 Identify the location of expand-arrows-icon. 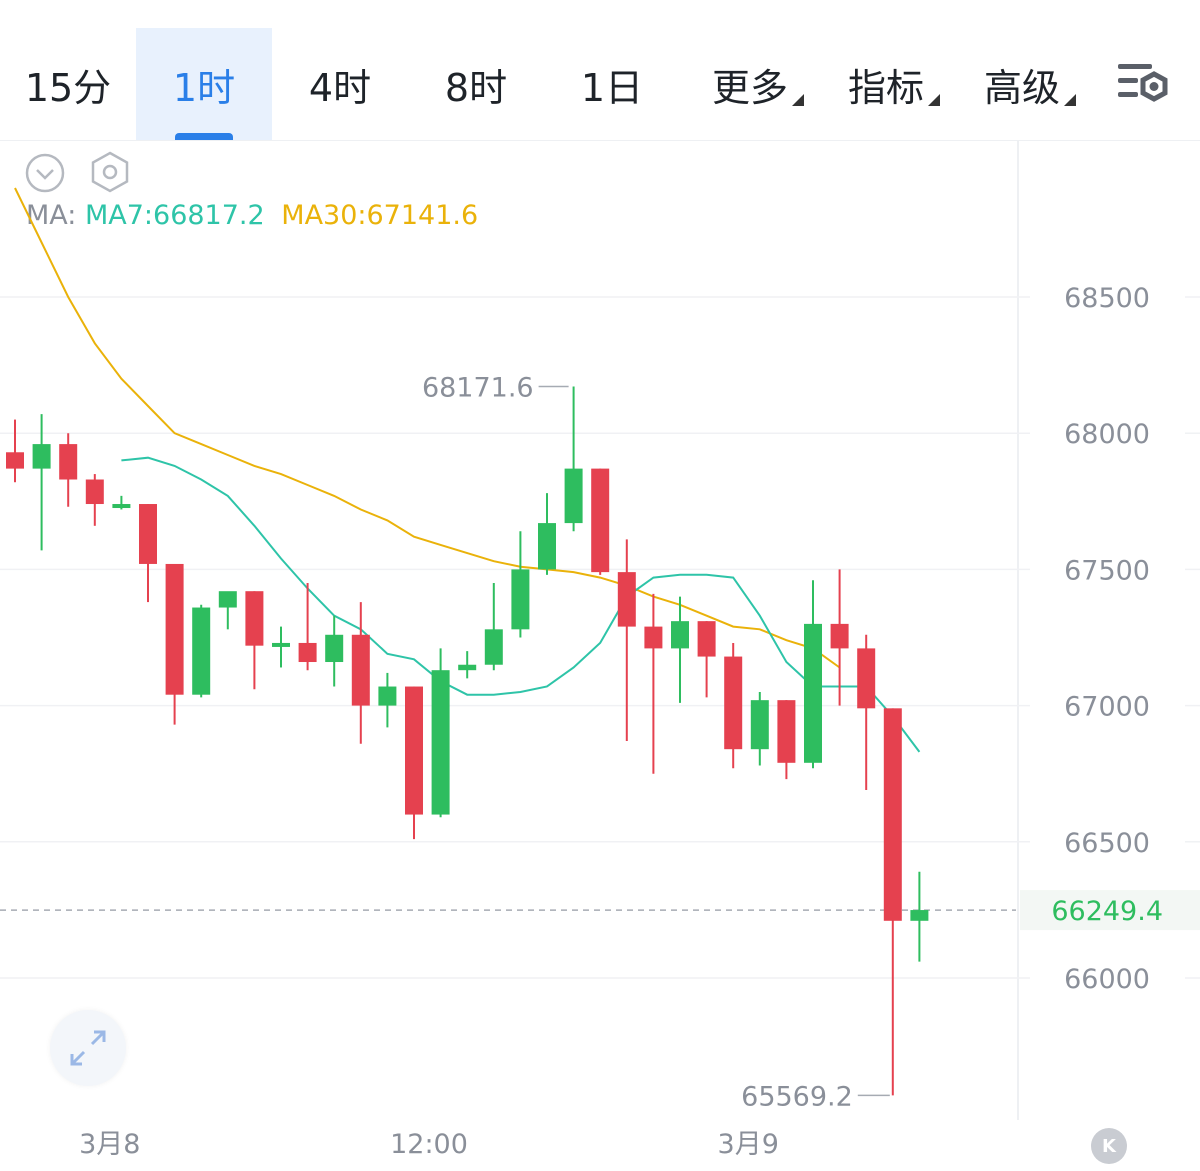
(88, 1048).